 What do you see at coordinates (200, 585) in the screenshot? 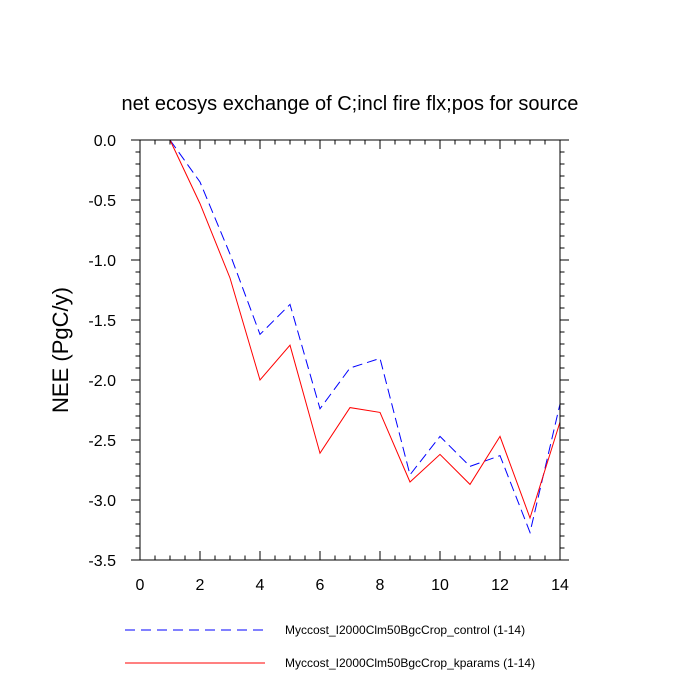
I see `x-tick-label: 2` at bounding box center [200, 585].